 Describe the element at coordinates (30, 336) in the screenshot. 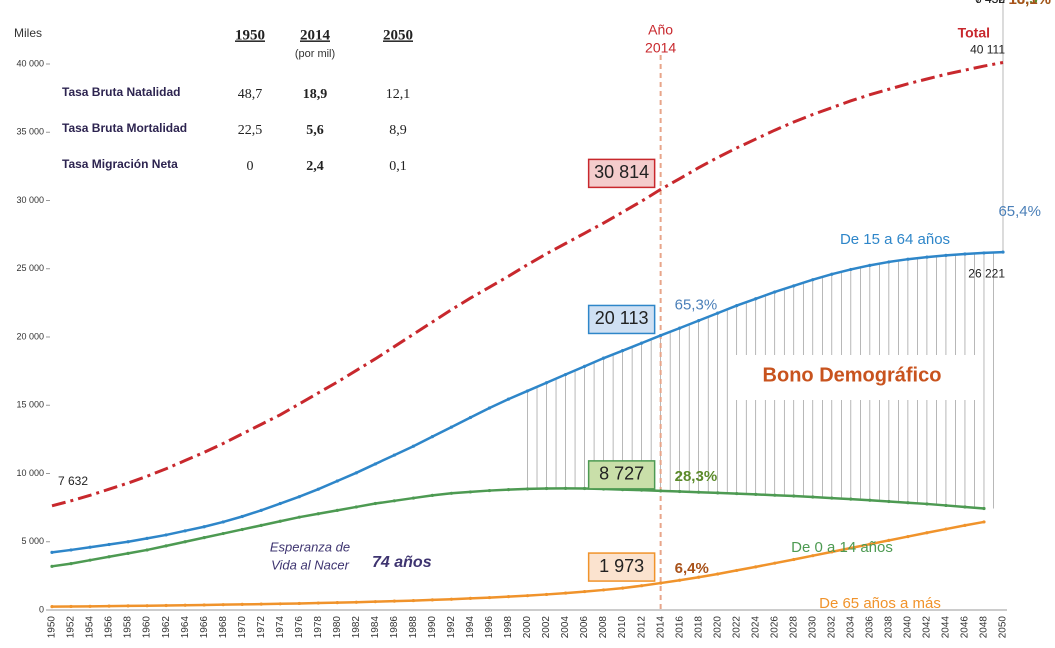

I see `y-tick-label: 20 000` at that location.